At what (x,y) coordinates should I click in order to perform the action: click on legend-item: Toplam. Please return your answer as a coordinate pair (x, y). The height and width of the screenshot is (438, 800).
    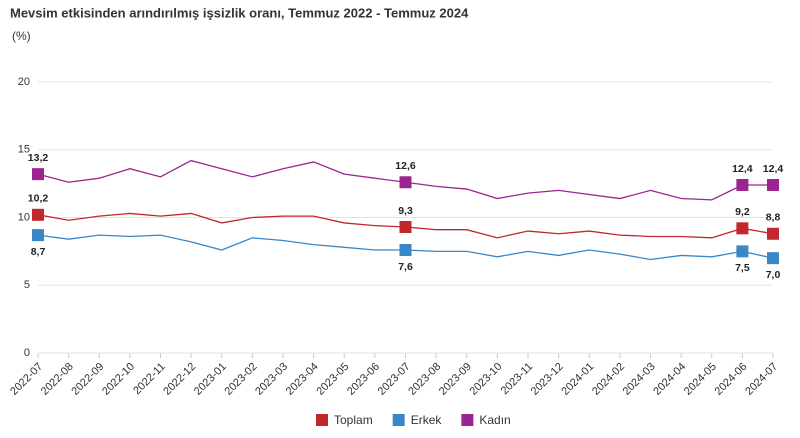
    Looking at the image, I should click on (344, 420).